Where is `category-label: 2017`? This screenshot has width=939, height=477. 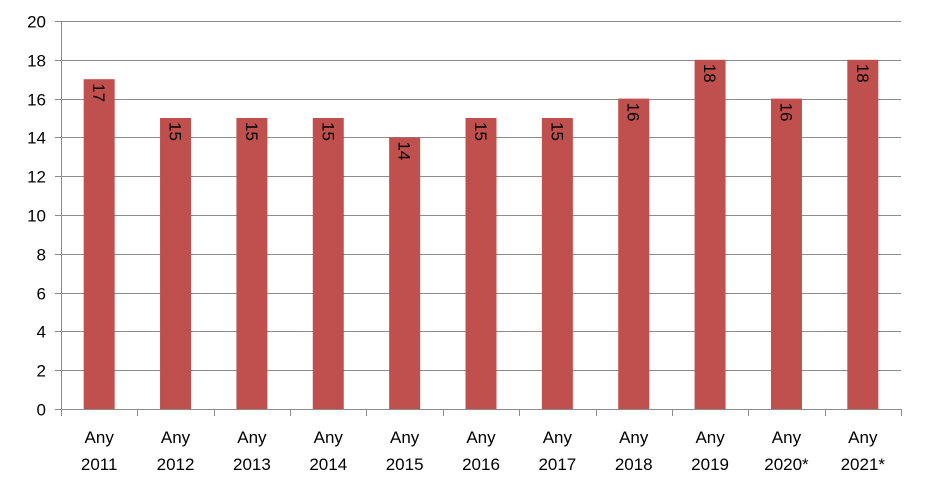
category-label: 2017 is located at coordinates (557, 464).